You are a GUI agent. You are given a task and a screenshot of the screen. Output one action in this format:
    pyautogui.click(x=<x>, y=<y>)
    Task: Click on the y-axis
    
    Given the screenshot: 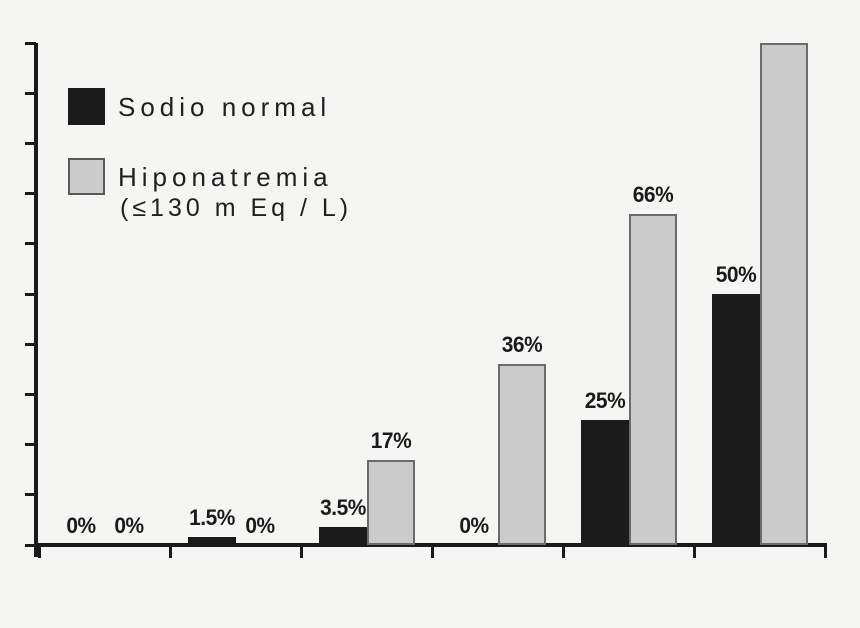 What is the action you would take?
    pyautogui.click(x=36, y=300)
    